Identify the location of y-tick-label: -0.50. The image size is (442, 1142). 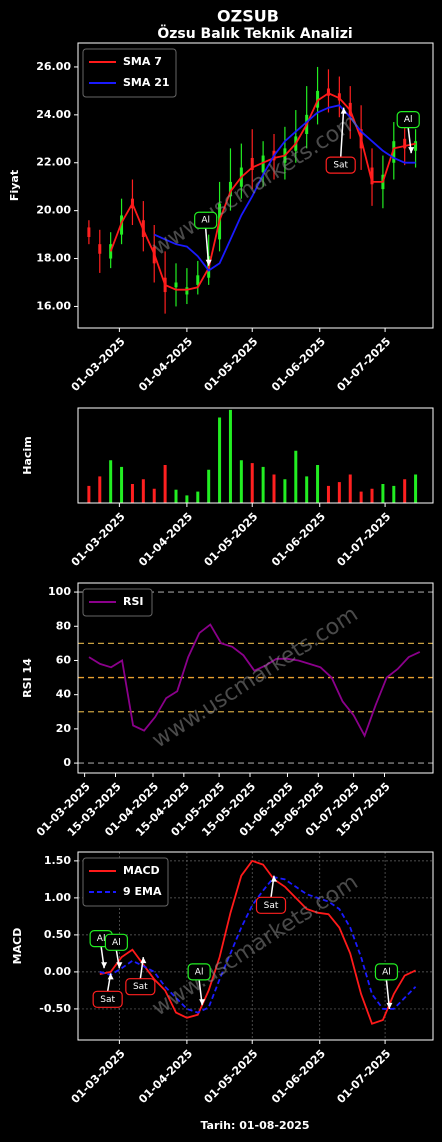
(55, 1008).